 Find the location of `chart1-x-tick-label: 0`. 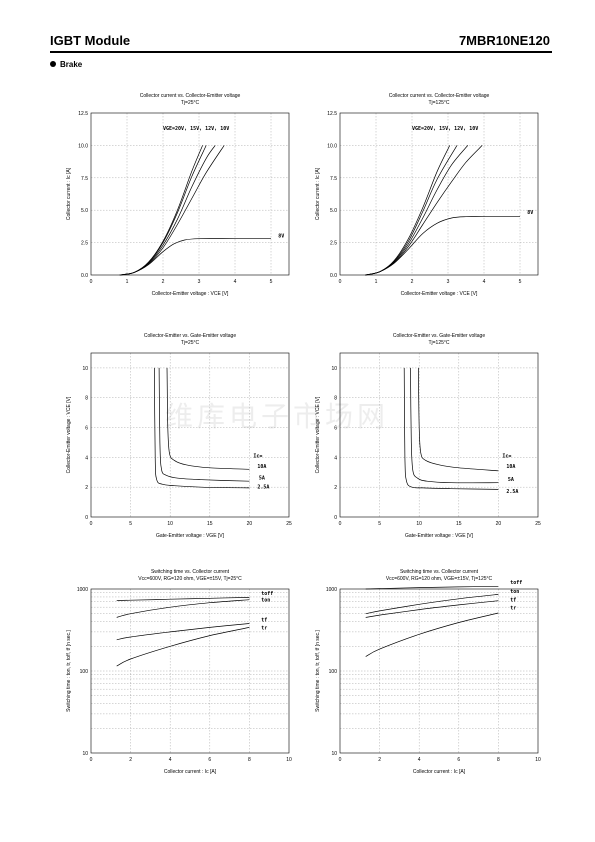

chart1-x-tick-label: 0 is located at coordinates (91, 282).